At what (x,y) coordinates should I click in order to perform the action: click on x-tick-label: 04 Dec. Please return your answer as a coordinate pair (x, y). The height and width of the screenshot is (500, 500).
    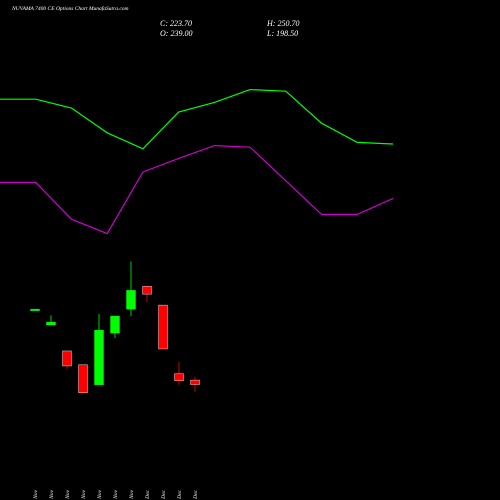
    Looking at the image, I should click on (195, 494).